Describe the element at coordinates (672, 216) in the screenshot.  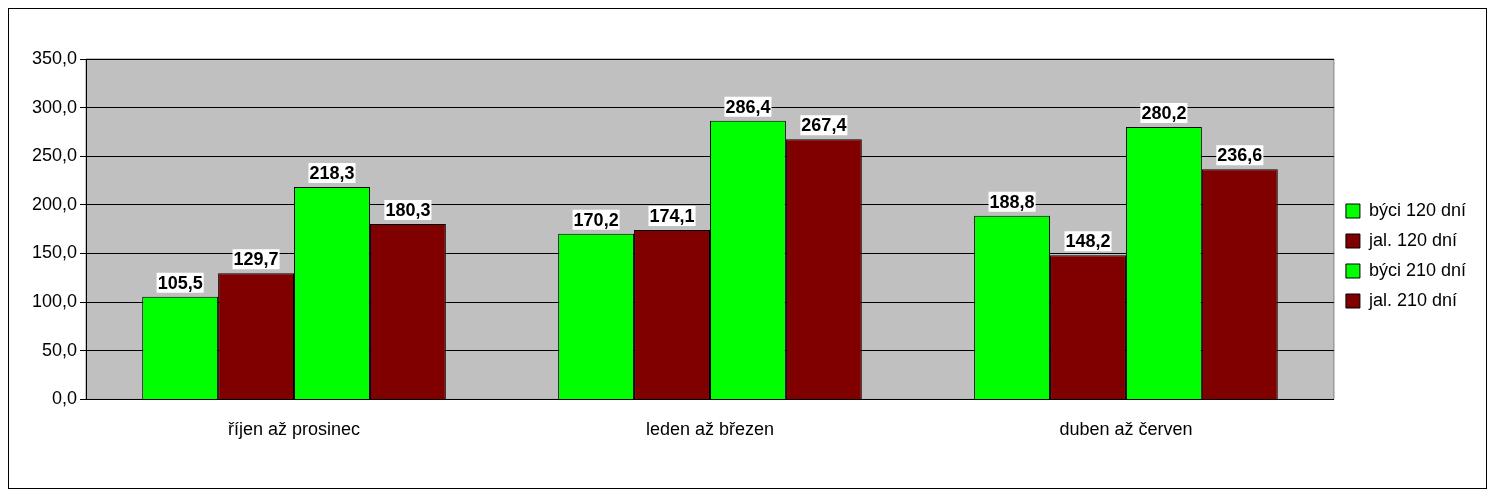
I see `data-label: 174,1` at that location.